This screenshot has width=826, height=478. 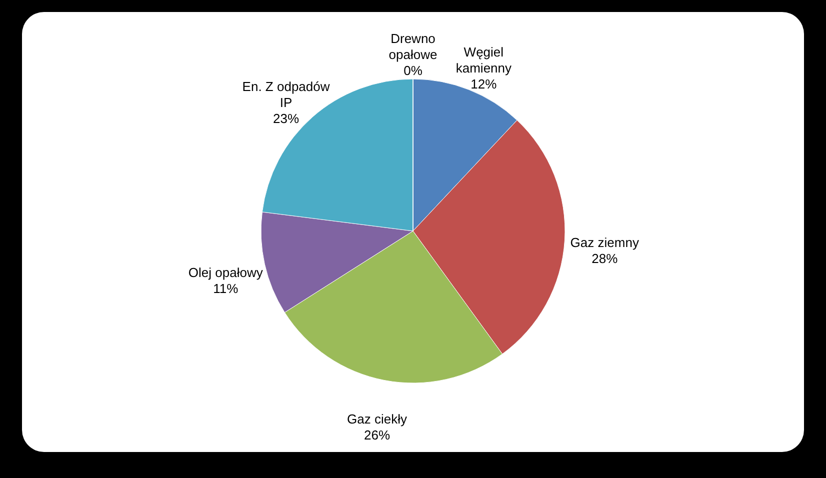 I want to click on slice-label: En. Z odpadów IP, so click(x=286, y=94).